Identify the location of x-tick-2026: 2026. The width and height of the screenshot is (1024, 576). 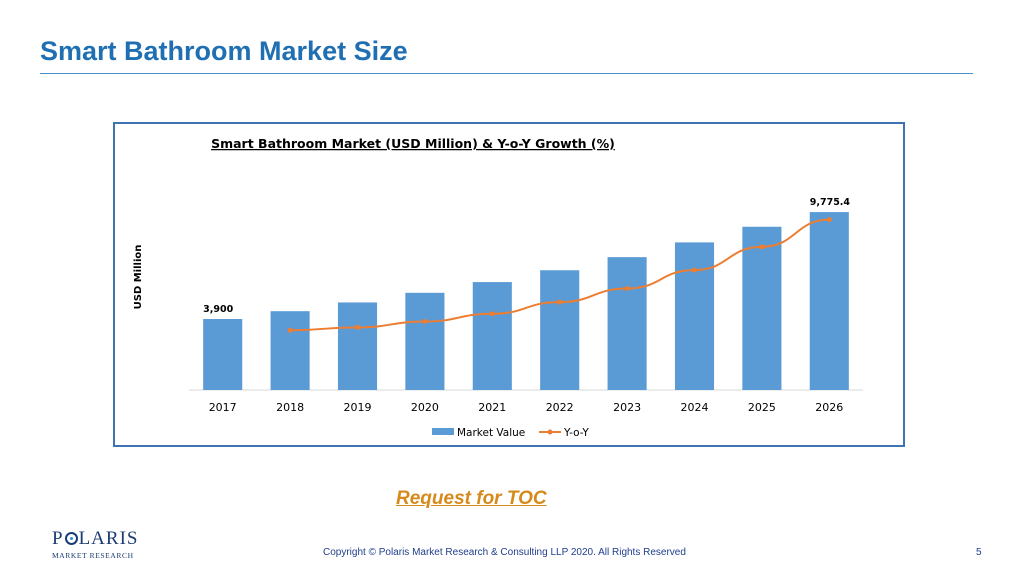
(829, 407).